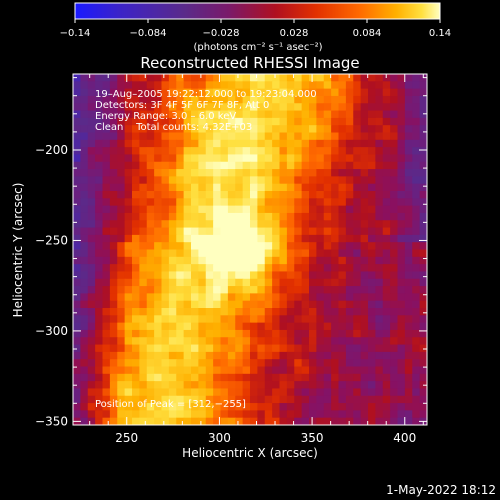 This screenshot has width=500, height=500. What do you see at coordinates (250, 453) in the screenshot?
I see `x-axis-label: Heliocentric X (arcsec)` at bounding box center [250, 453].